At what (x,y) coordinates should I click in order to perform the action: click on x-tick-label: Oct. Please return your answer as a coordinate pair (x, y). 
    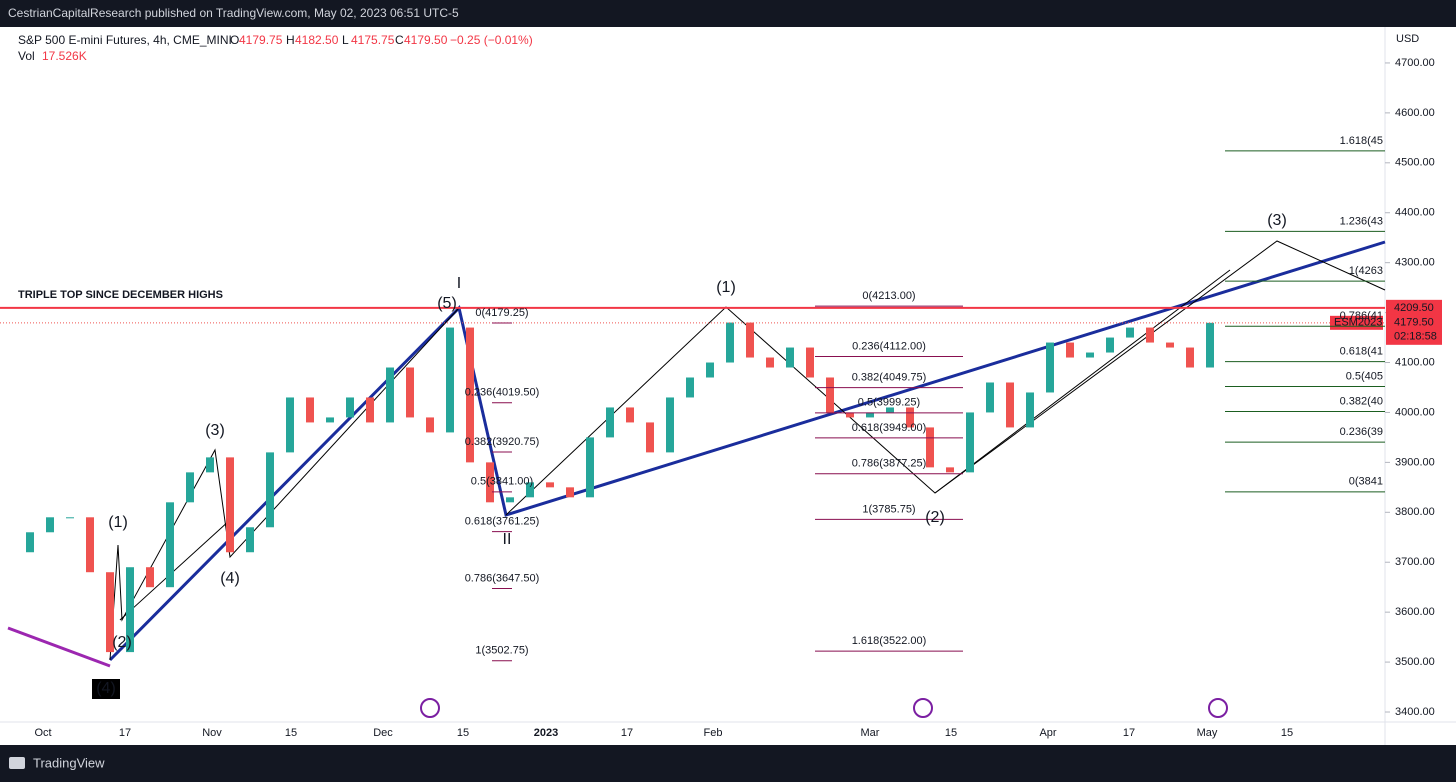
    Looking at the image, I should click on (42, 733).